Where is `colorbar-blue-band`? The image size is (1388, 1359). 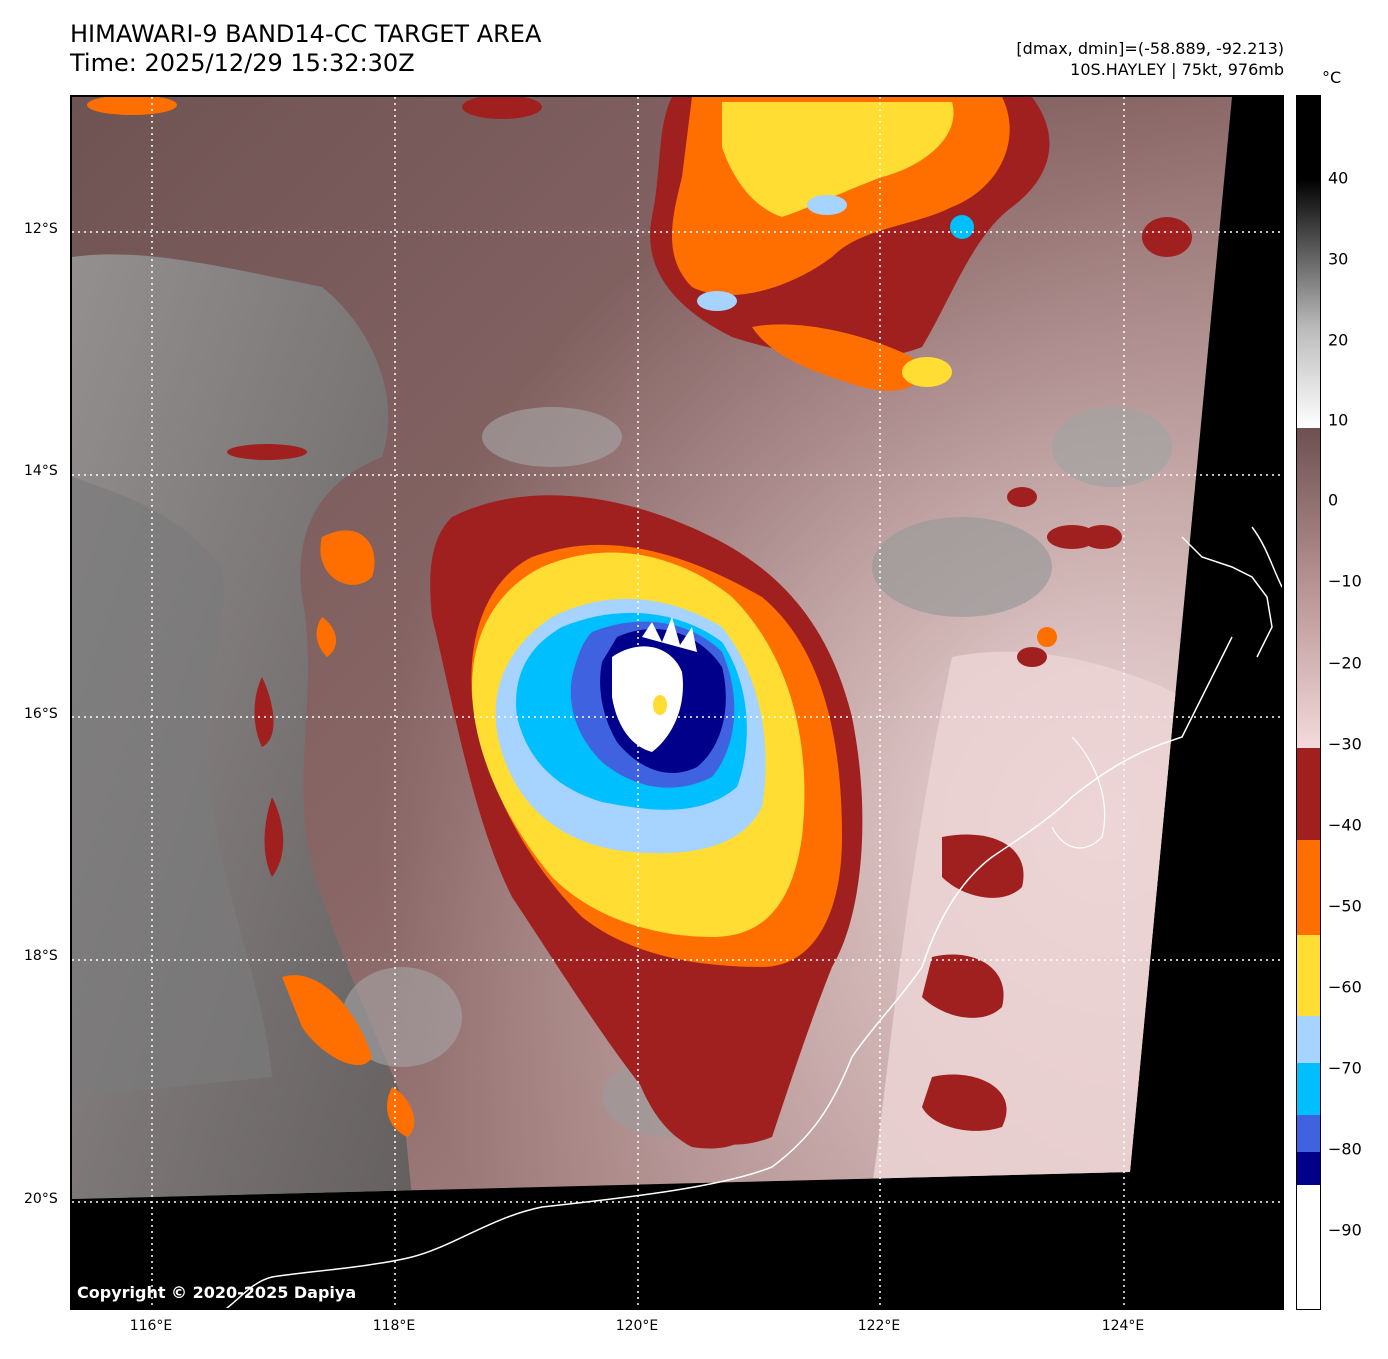 colorbar-blue-band is located at coordinates (1308, 1133).